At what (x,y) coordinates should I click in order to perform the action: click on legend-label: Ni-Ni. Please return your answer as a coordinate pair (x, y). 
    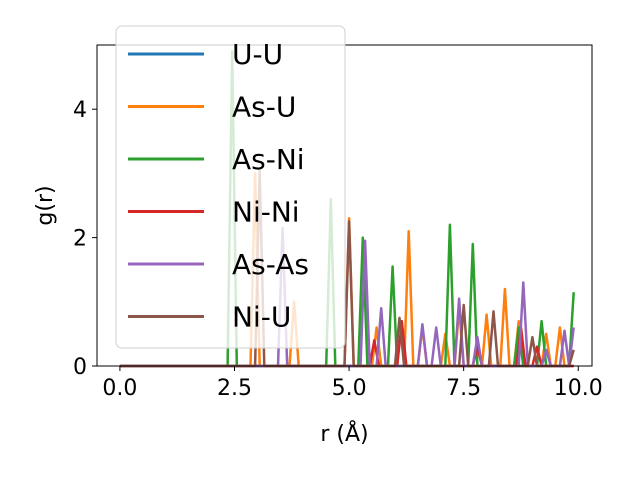
    Looking at the image, I should click on (266, 212).